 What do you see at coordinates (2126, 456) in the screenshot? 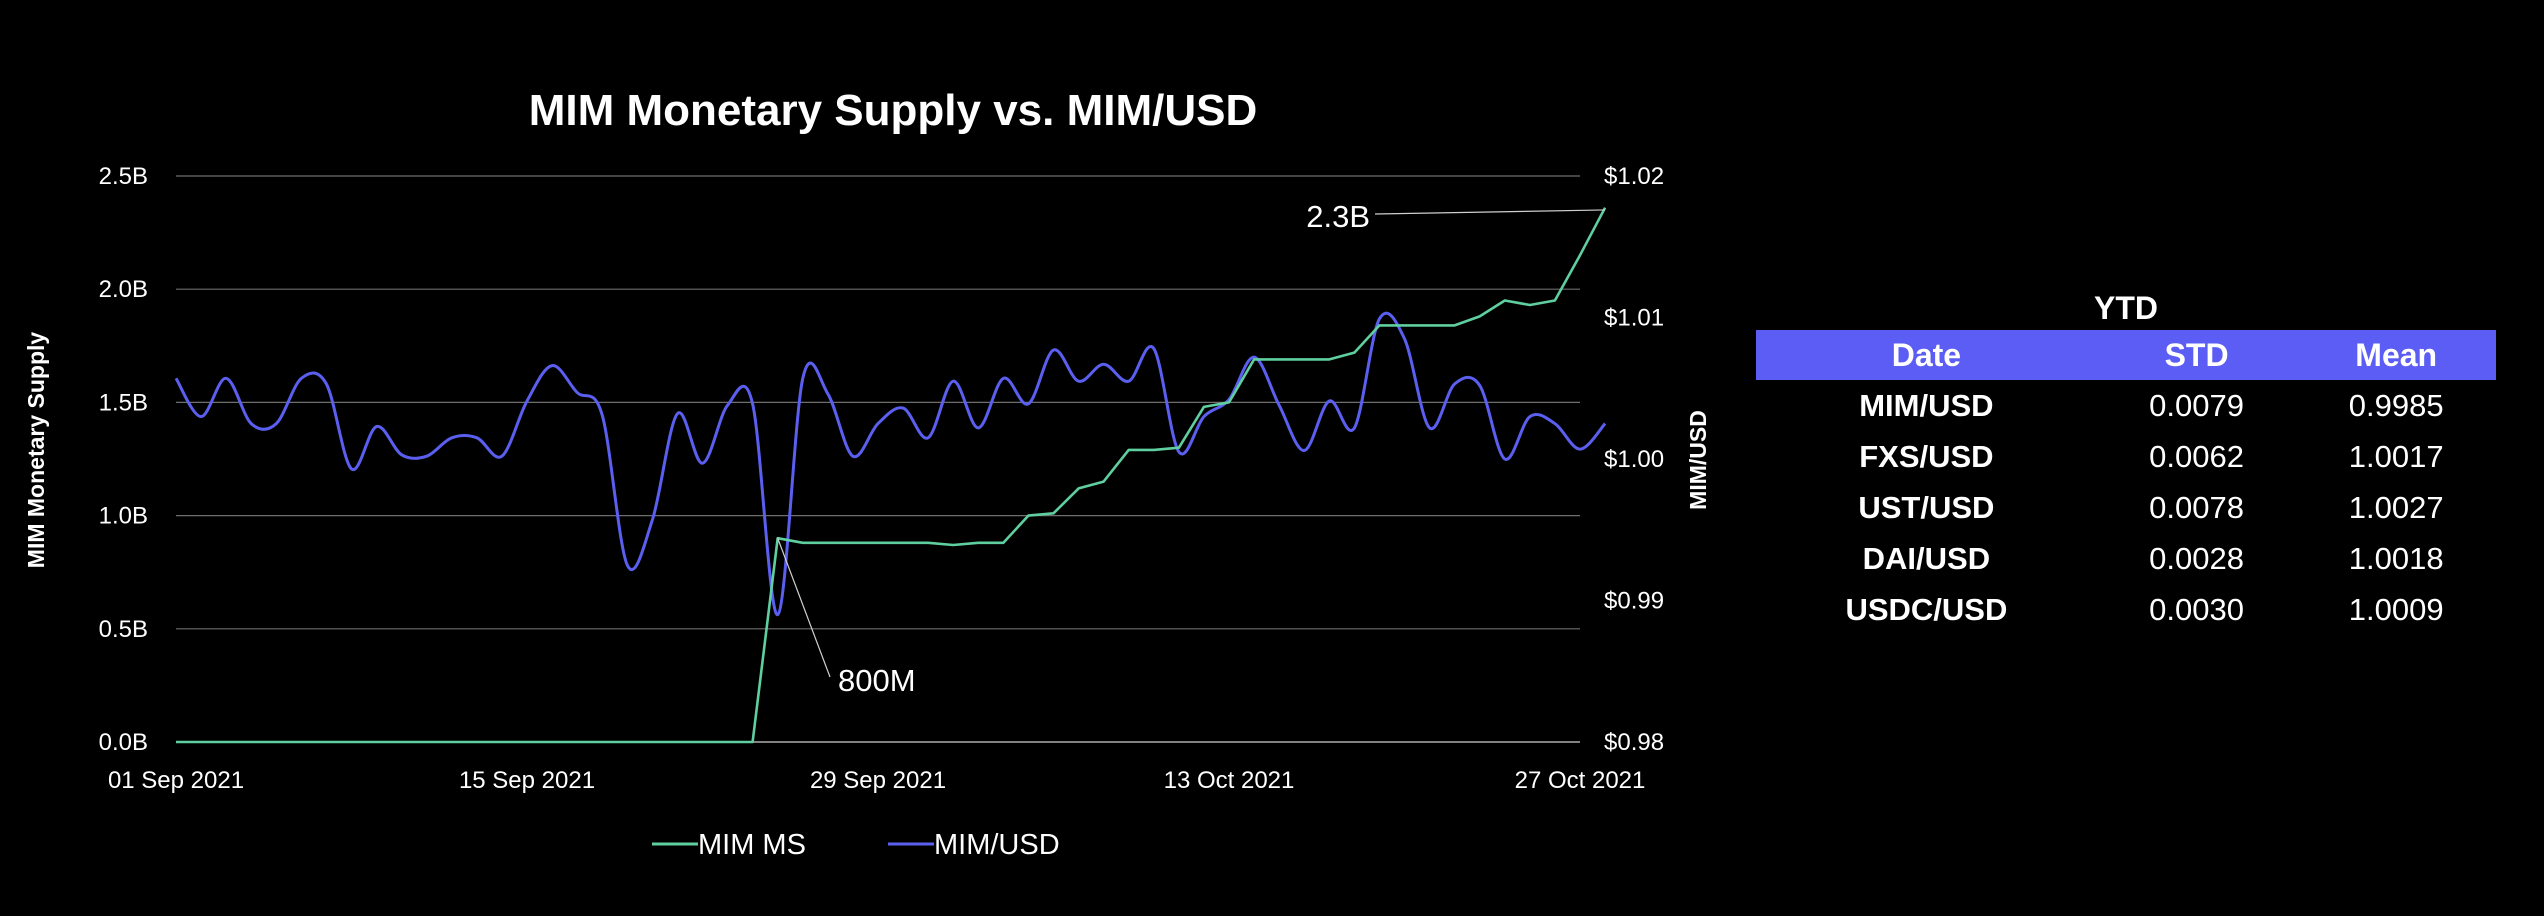
I see `table-row: FXS/USD 0.0062 1.0017` at bounding box center [2126, 456].